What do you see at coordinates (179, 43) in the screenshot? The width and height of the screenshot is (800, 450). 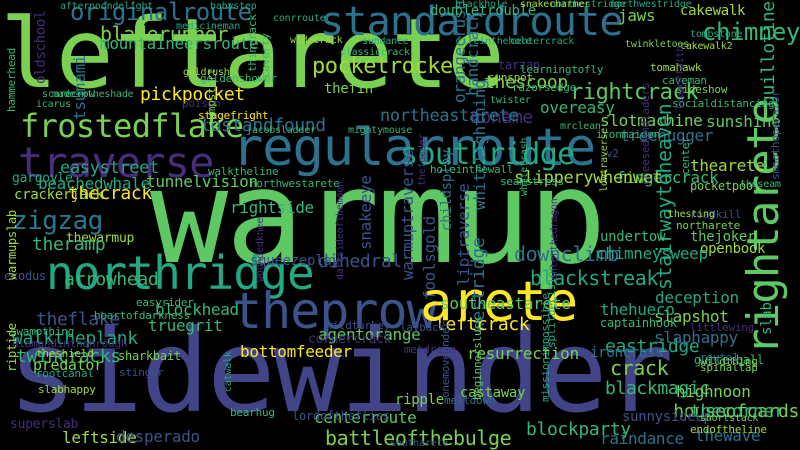 I see `word-79: mountaineersroute` at bounding box center [179, 43].